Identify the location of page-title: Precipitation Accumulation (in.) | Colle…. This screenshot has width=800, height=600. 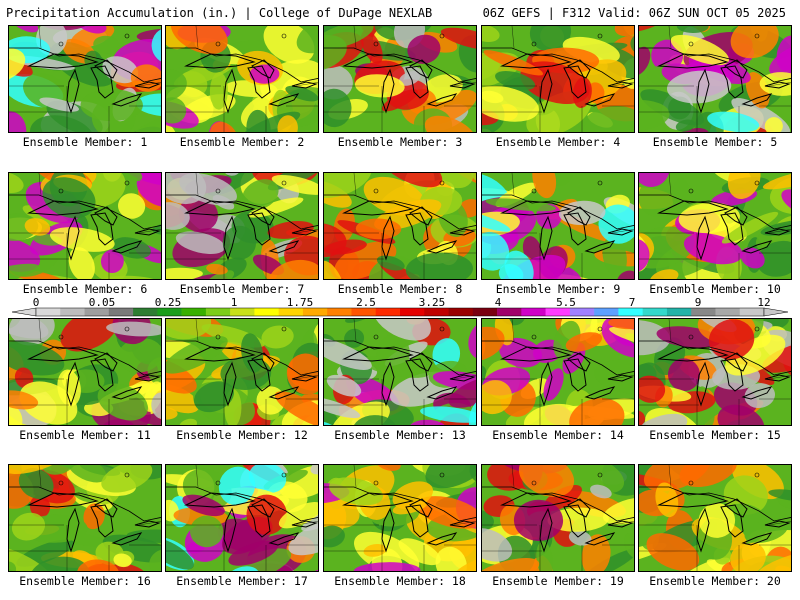
(219, 13).